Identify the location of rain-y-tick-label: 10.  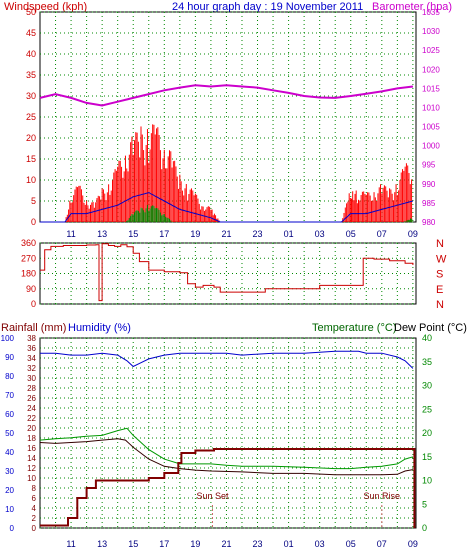
(31, 478).